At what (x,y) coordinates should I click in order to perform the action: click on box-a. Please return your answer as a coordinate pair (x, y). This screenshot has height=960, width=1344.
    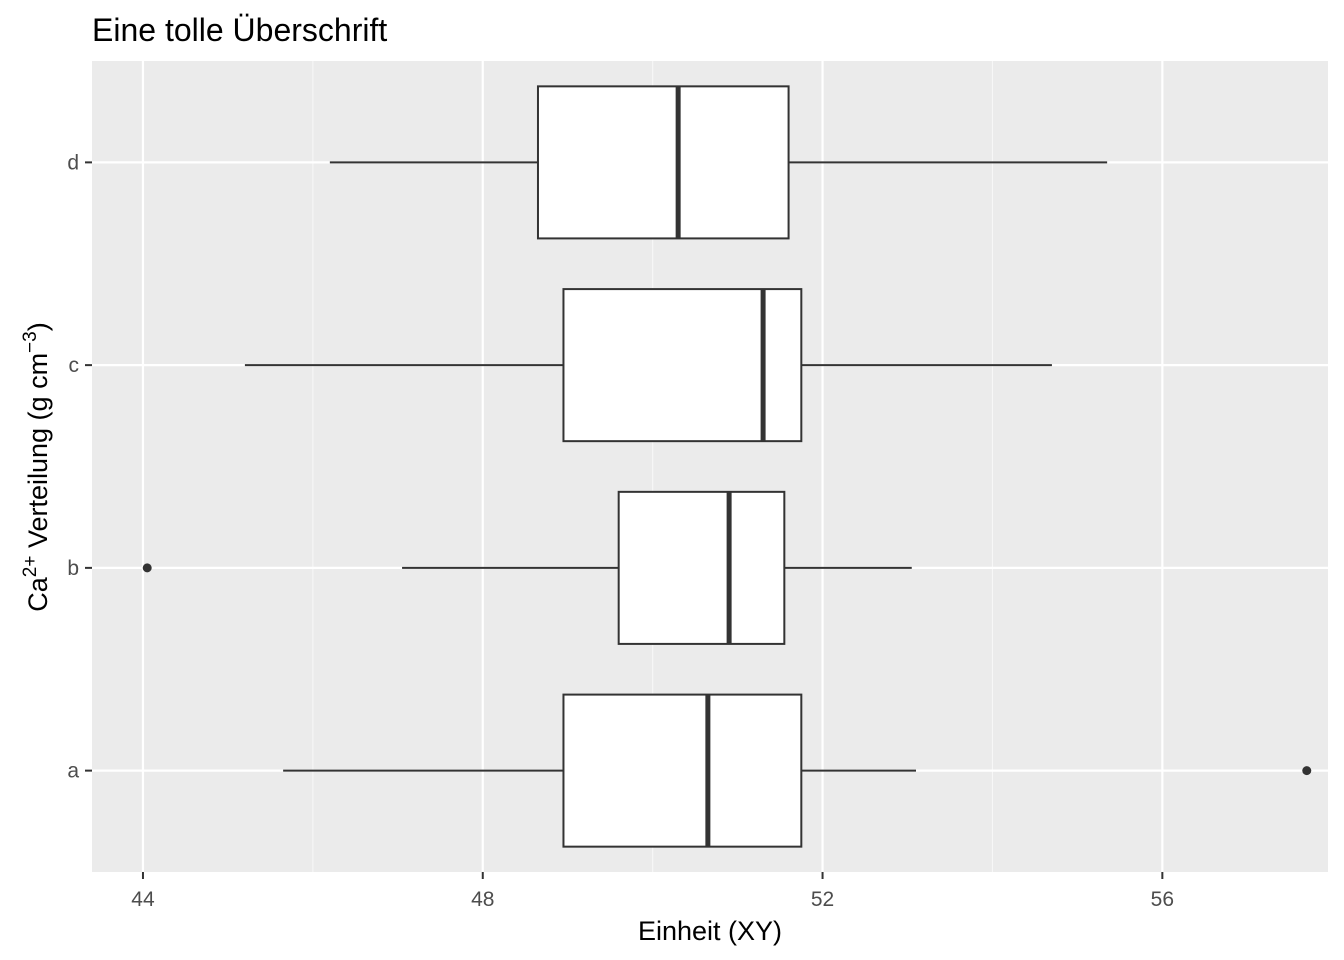
    Looking at the image, I should click on (797, 770).